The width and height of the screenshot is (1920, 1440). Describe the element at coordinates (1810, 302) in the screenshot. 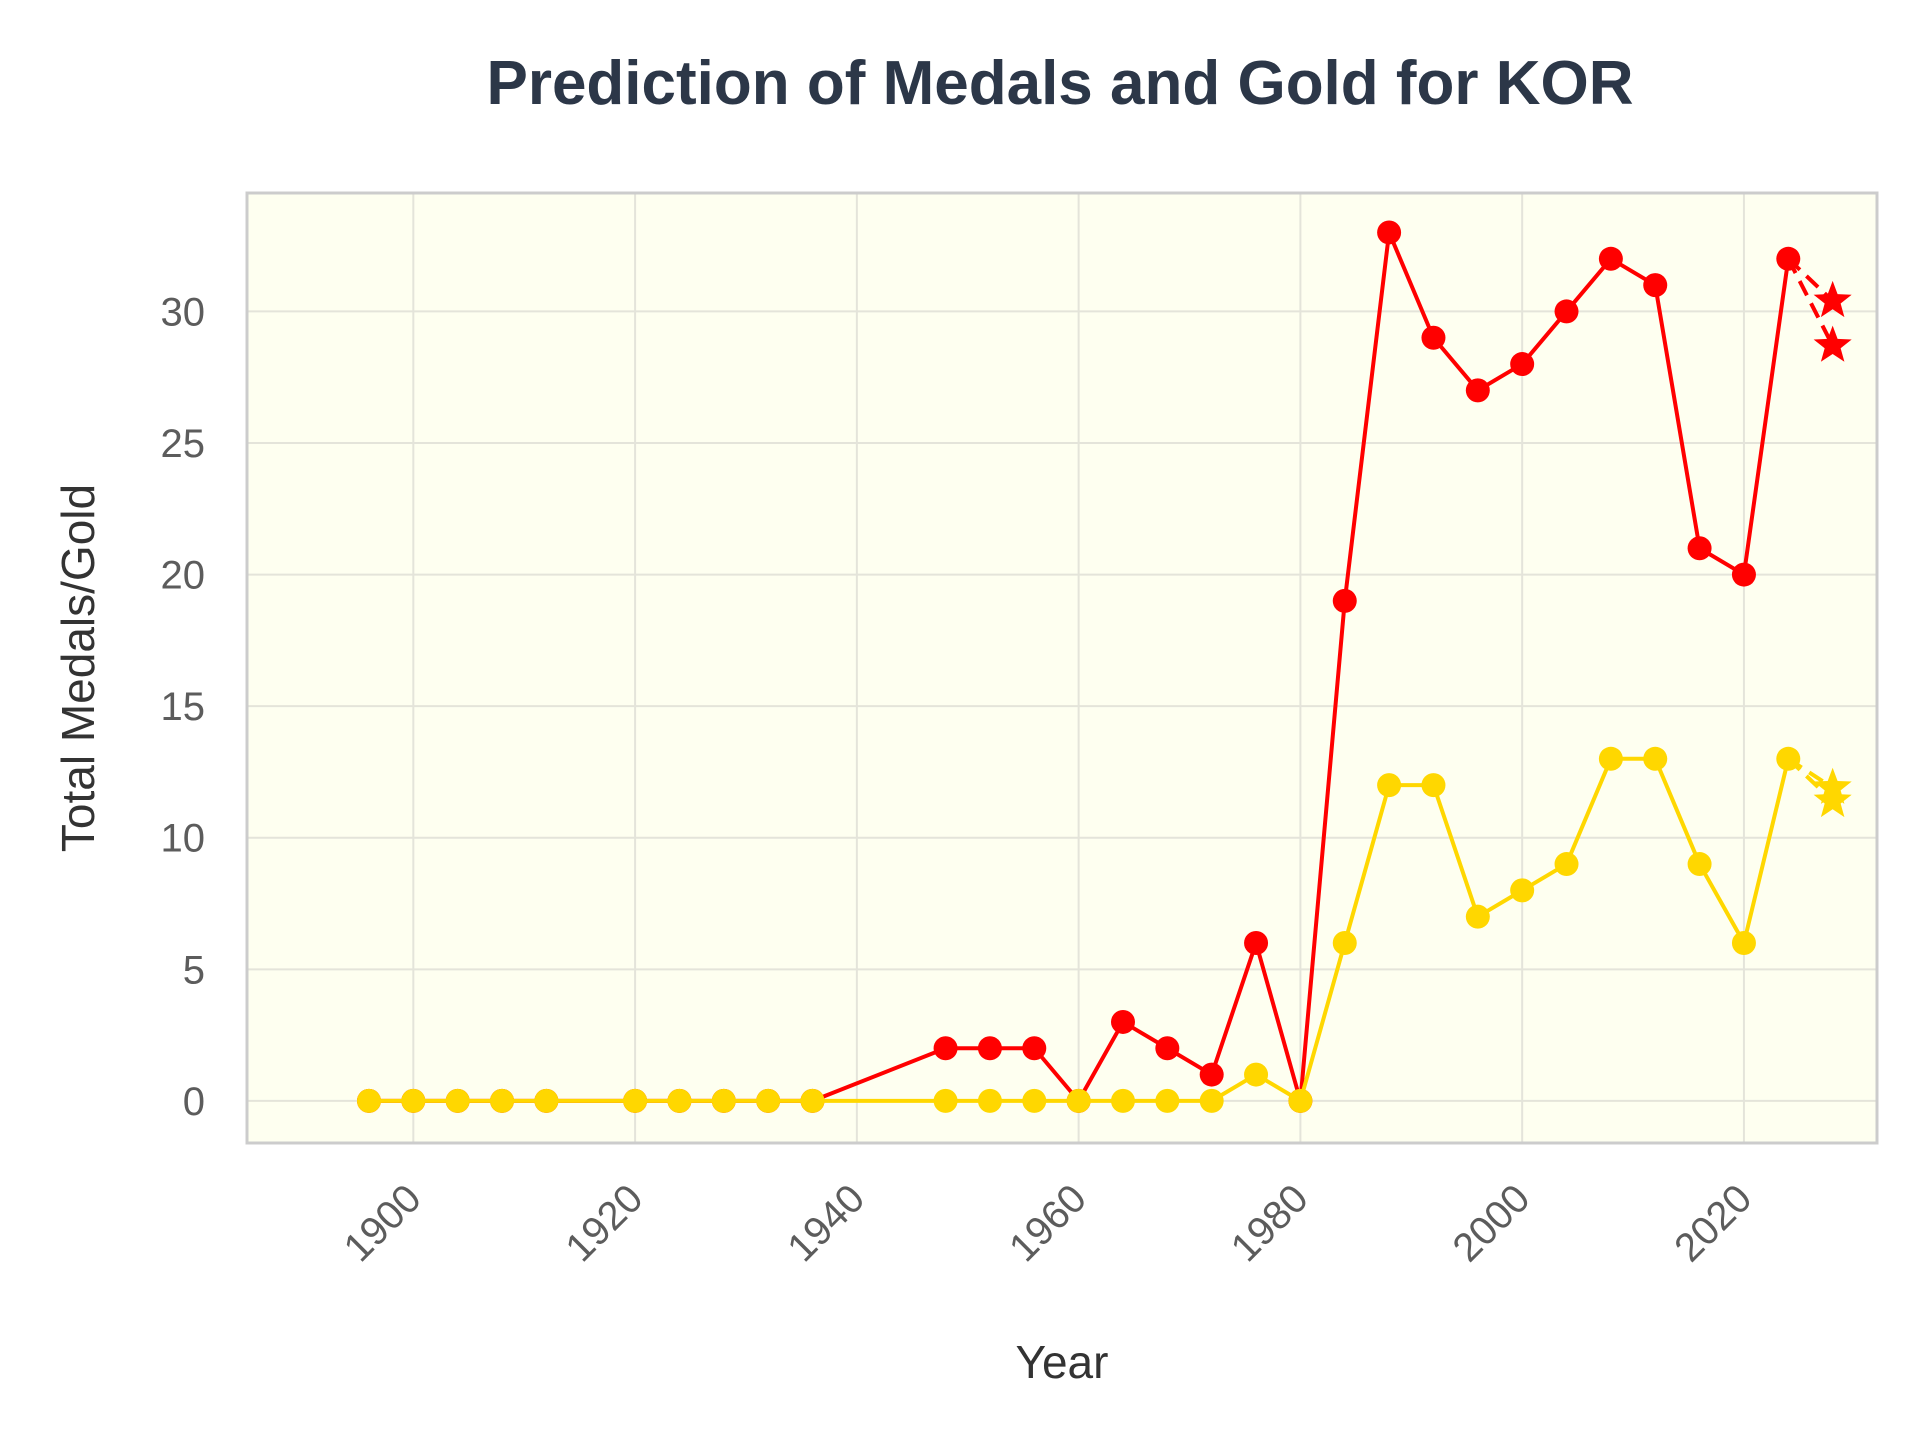

I see `prediction-dashed-line` at that location.